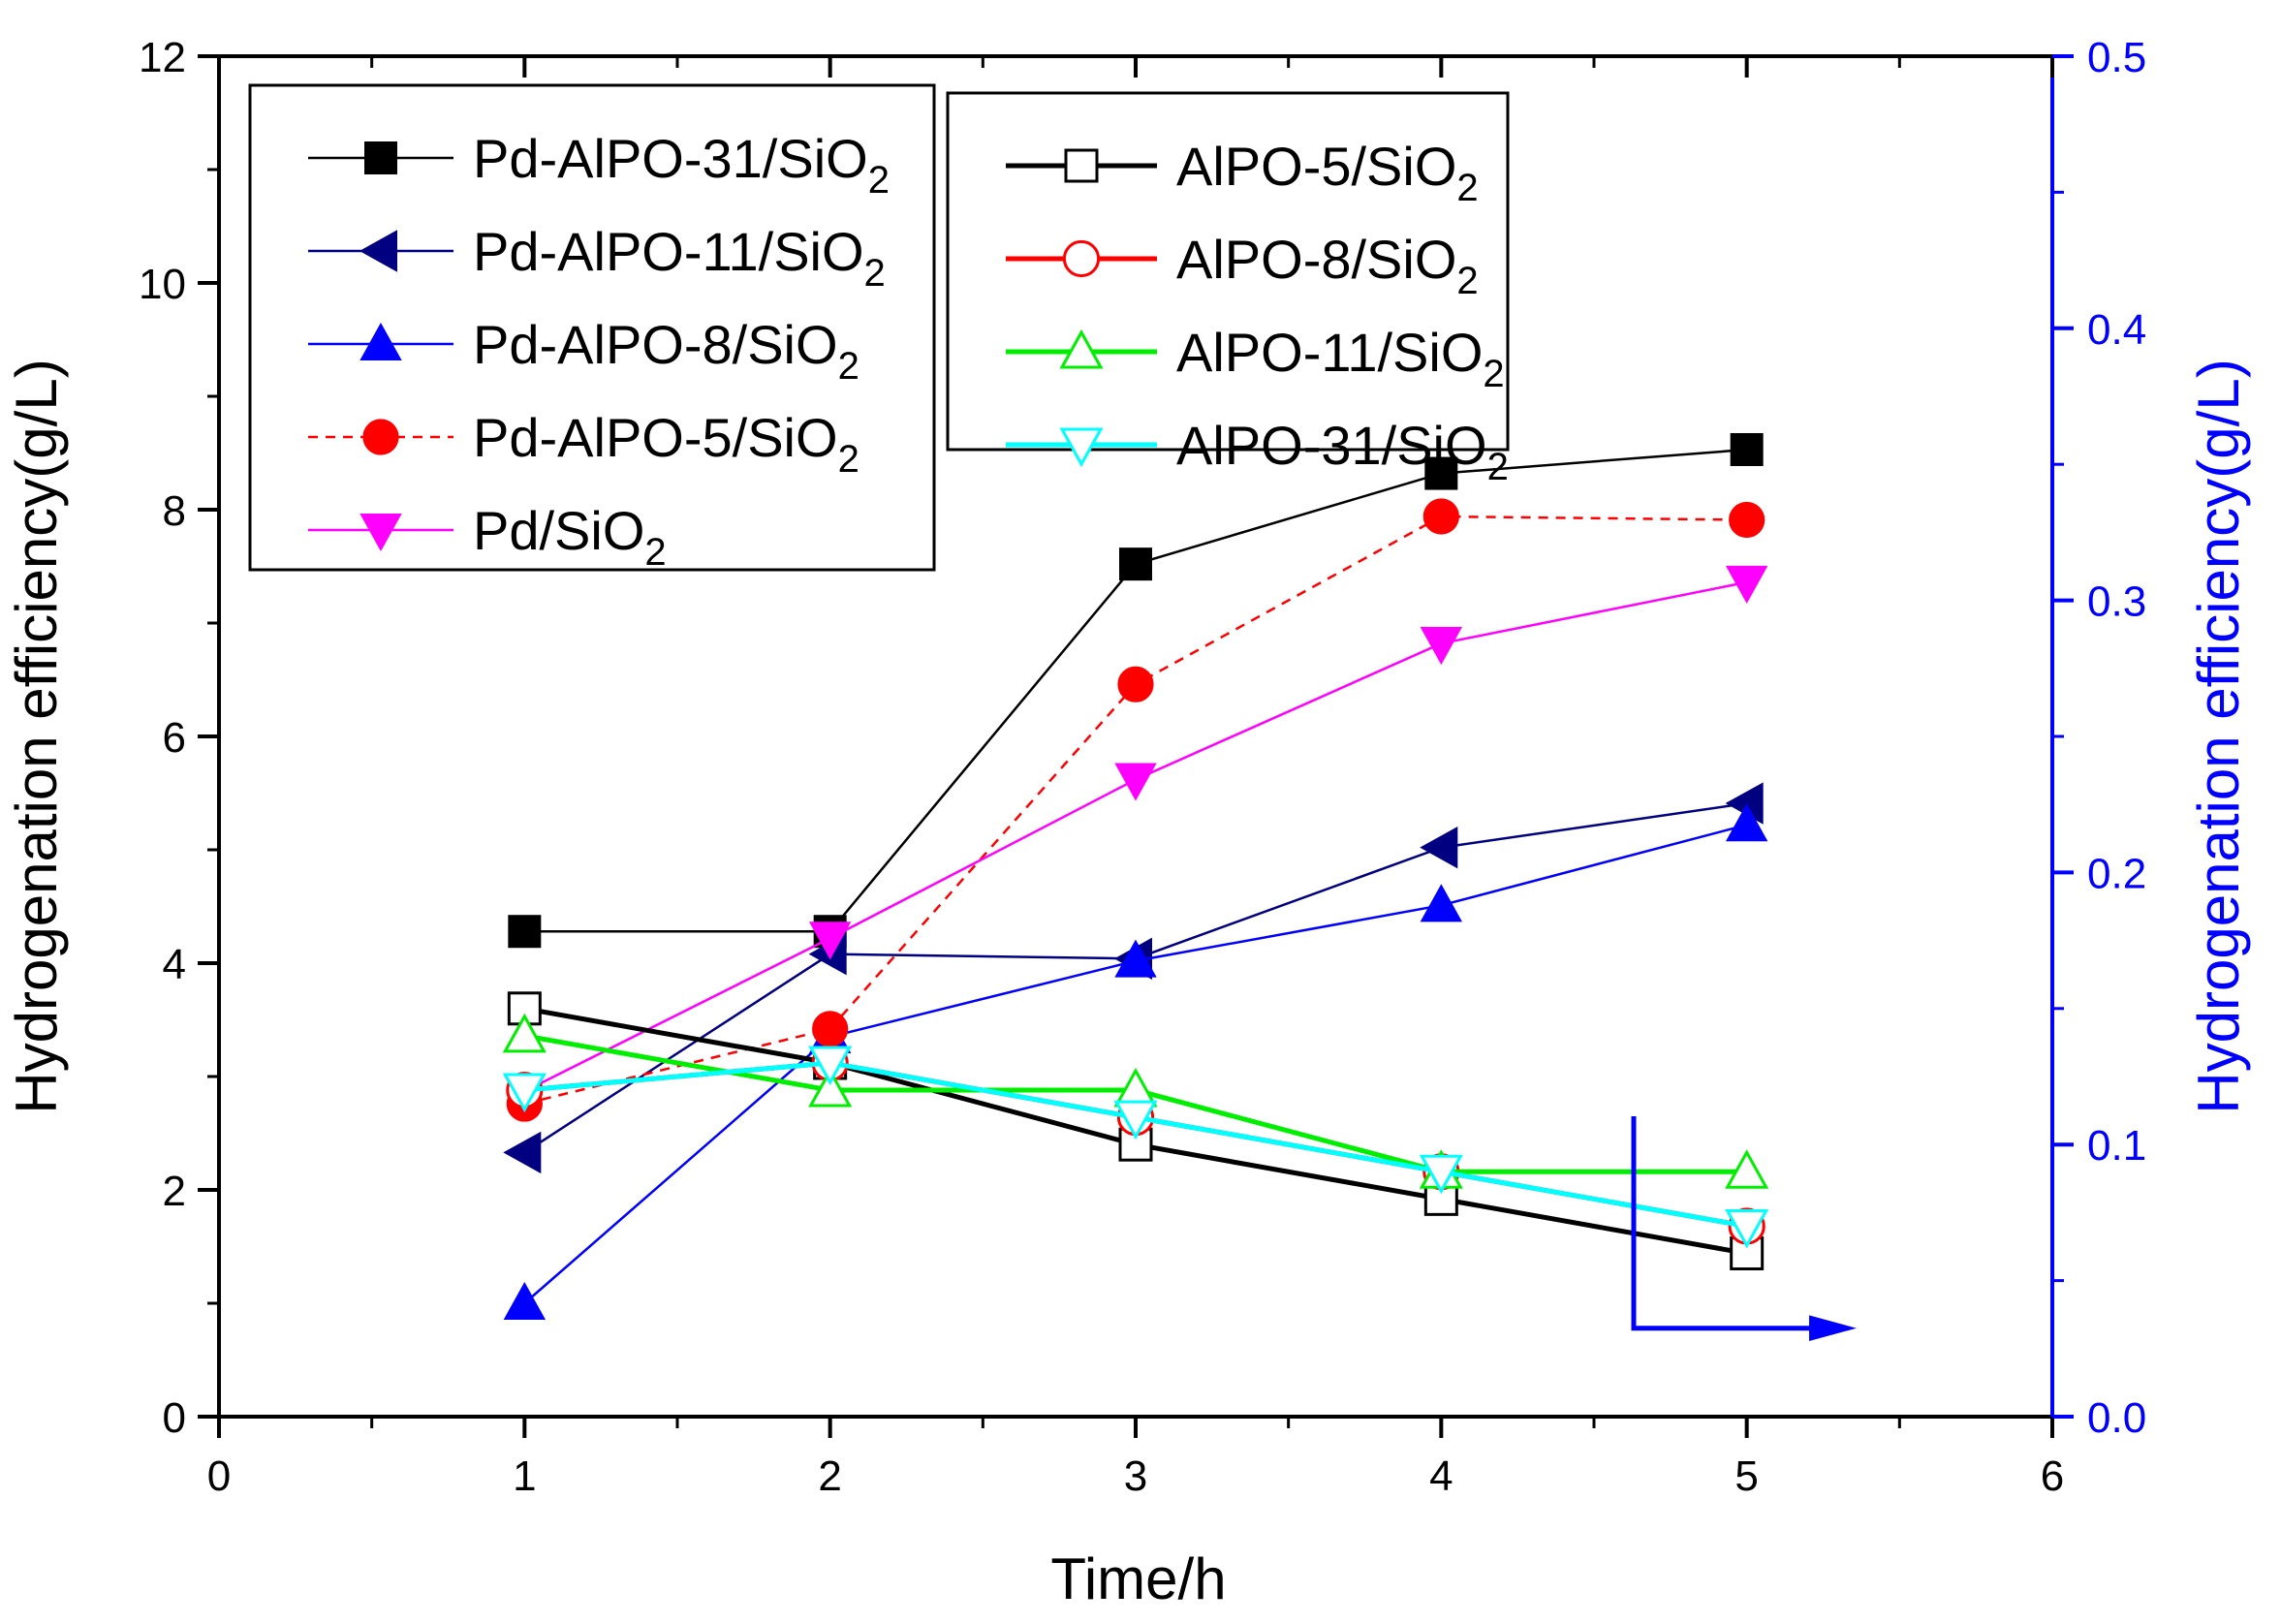 The height and width of the screenshot is (1624, 2281). What do you see at coordinates (174, 511) in the screenshot?
I see `y-left-tick-label: 8` at bounding box center [174, 511].